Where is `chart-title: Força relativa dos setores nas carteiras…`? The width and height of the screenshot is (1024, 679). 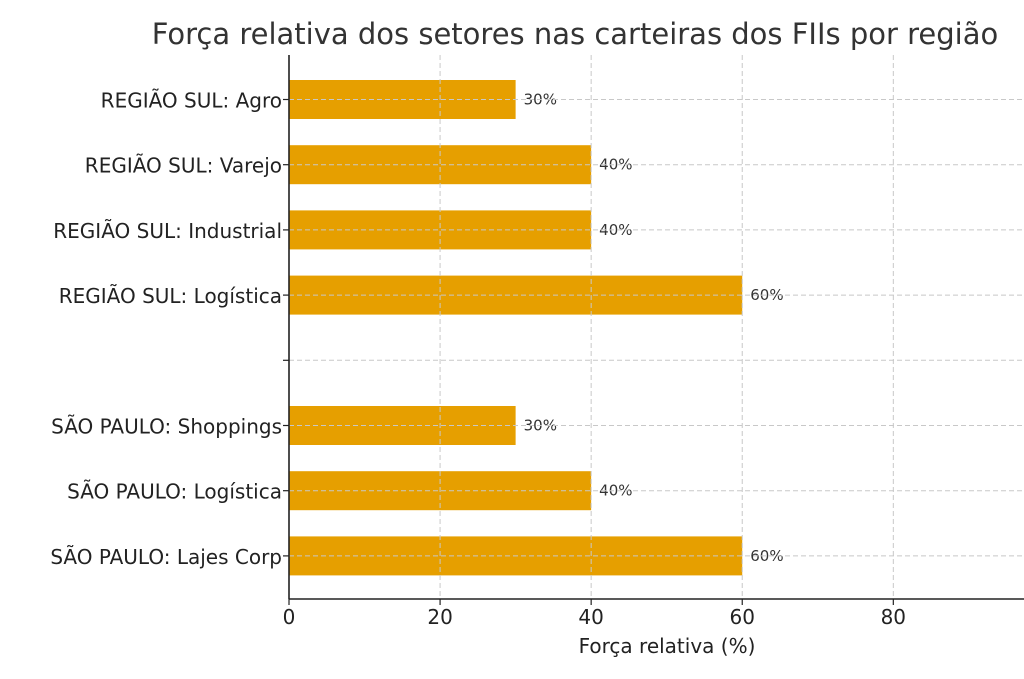
chart-title: Força relativa dos setores nas carteiras… is located at coordinates (575, 34).